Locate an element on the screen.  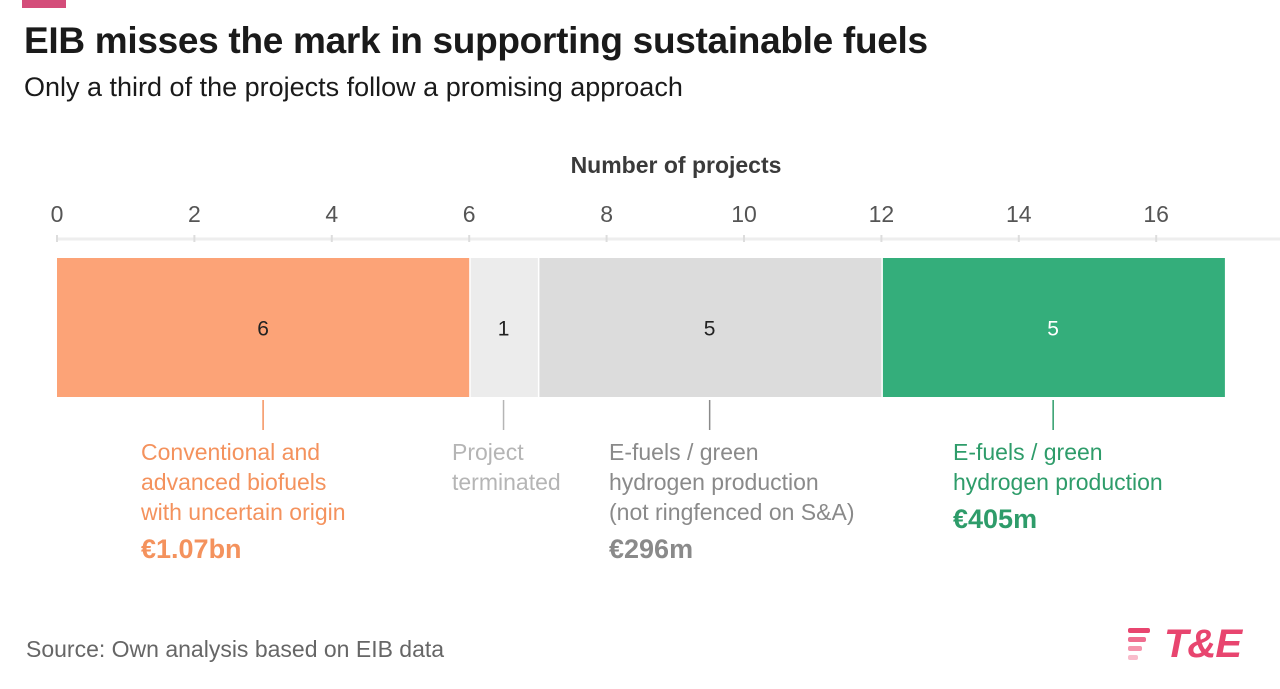
category-label: Project is located at coordinates (488, 452).